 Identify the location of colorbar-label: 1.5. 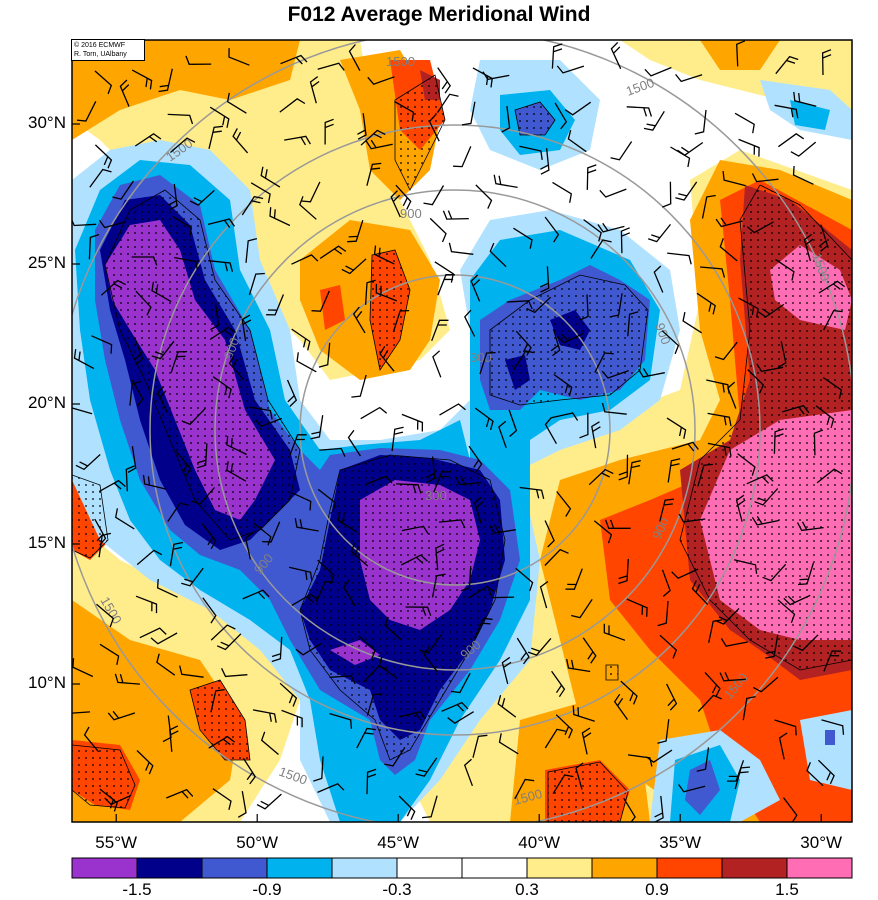
(787, 889).